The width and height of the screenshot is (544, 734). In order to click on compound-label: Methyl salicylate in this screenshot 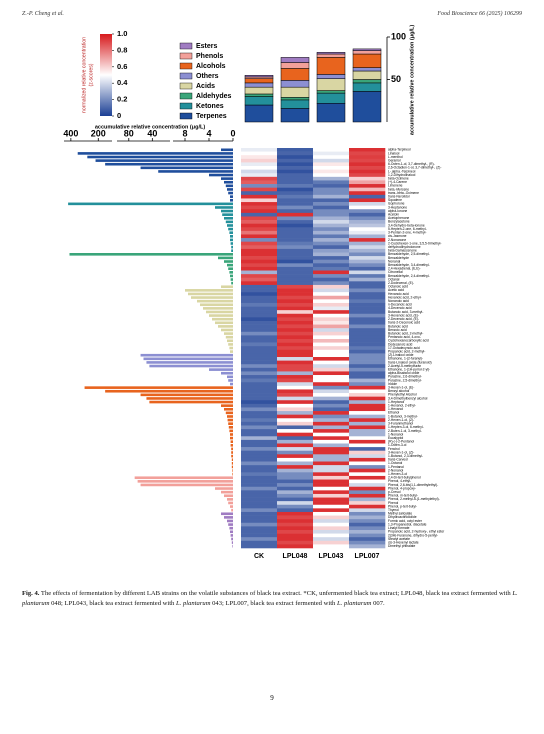, I will do `click(400, 514)`.